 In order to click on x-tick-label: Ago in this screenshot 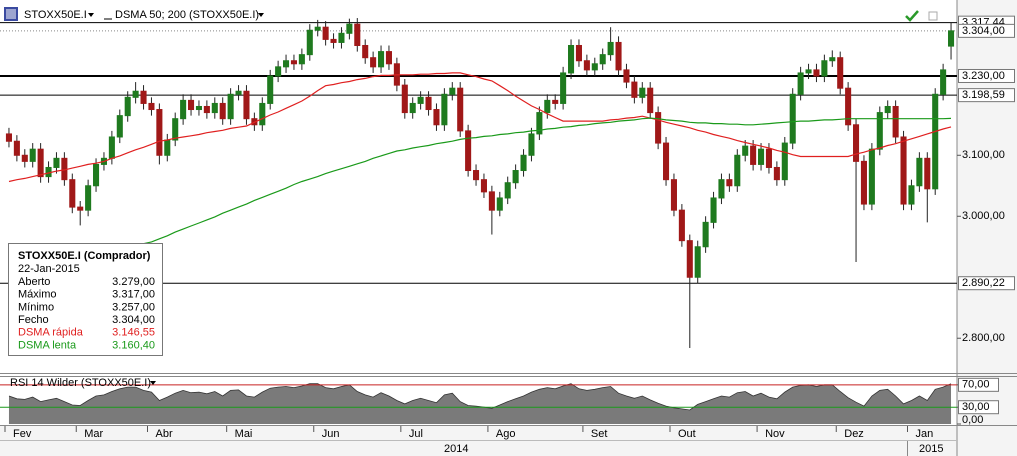, I will do `click(506, 434)`.